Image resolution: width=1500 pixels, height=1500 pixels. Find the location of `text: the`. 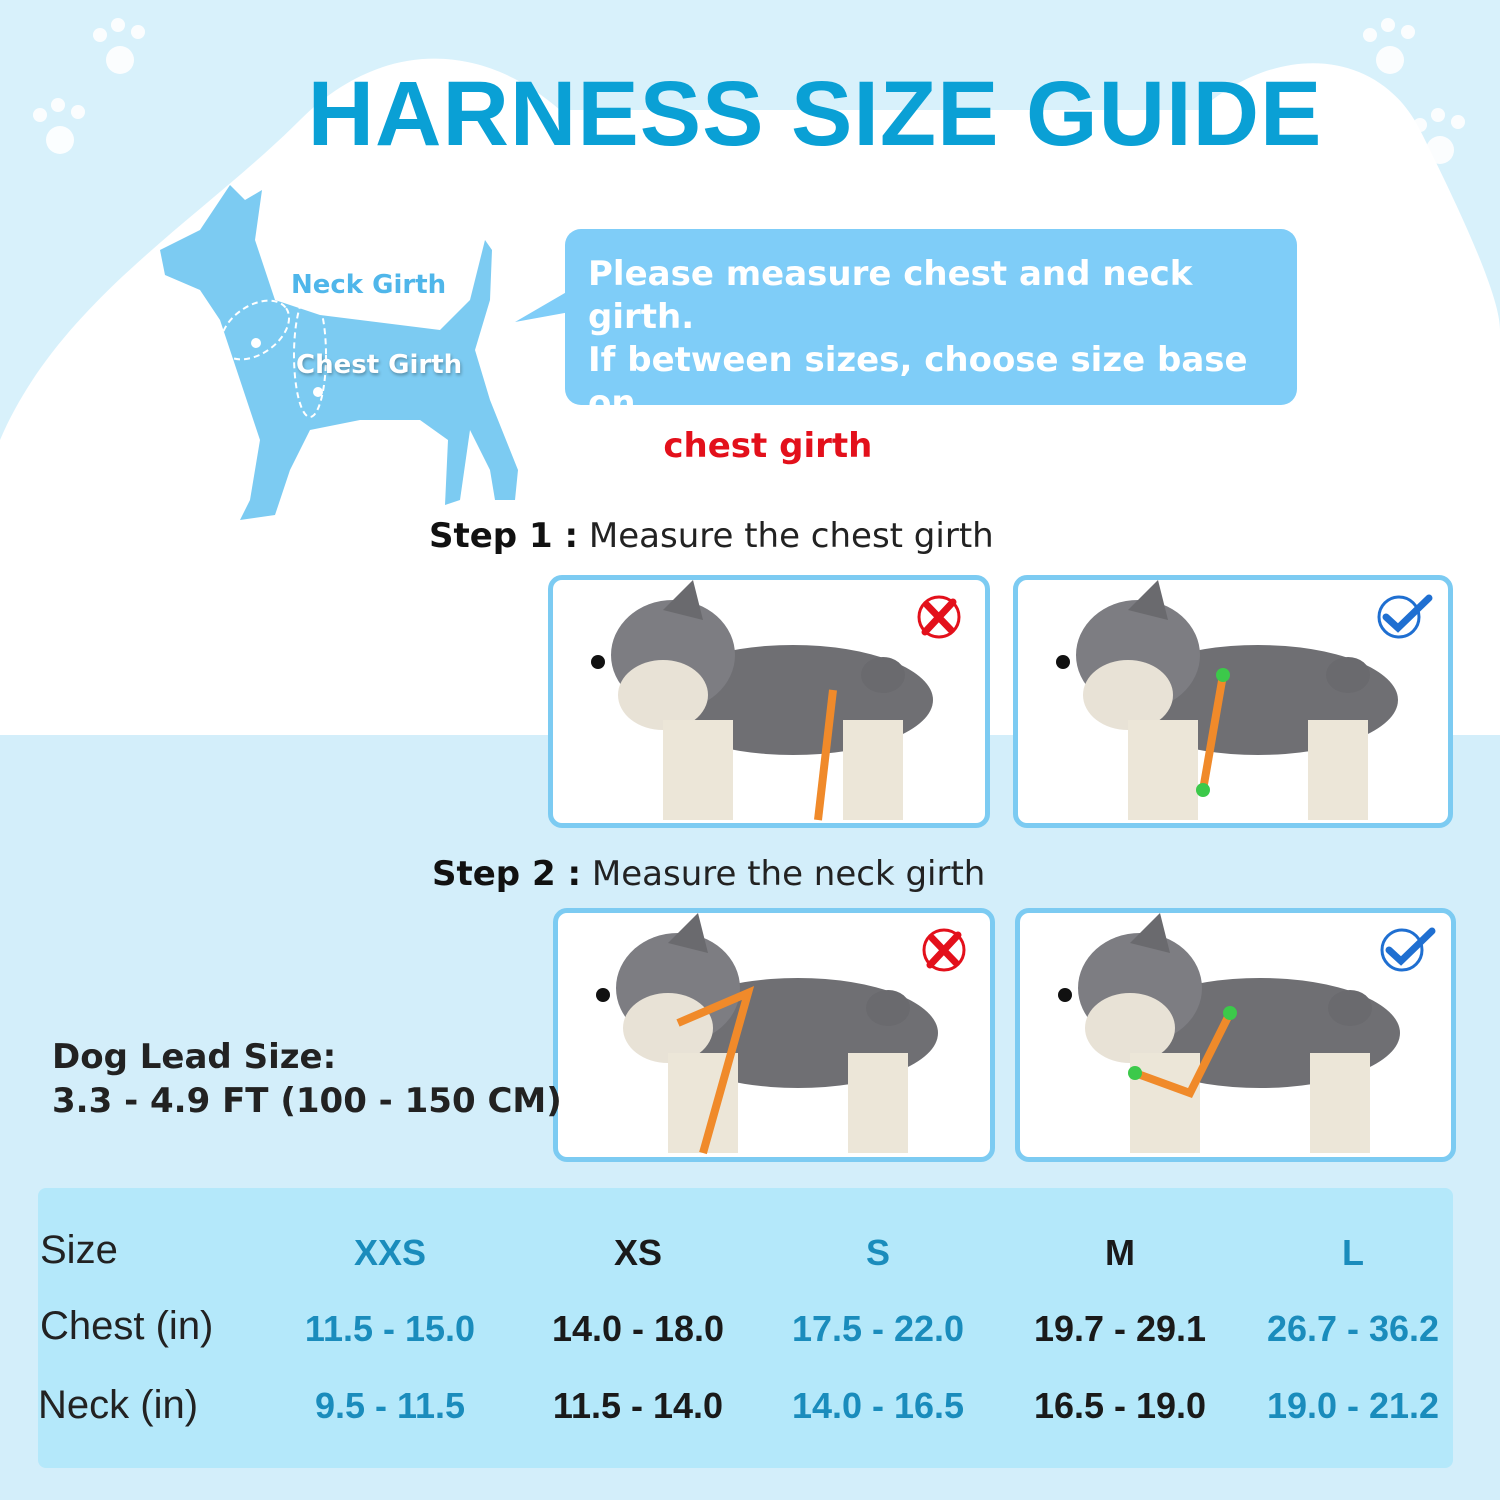

text: the is located at coordinates (626, 446).